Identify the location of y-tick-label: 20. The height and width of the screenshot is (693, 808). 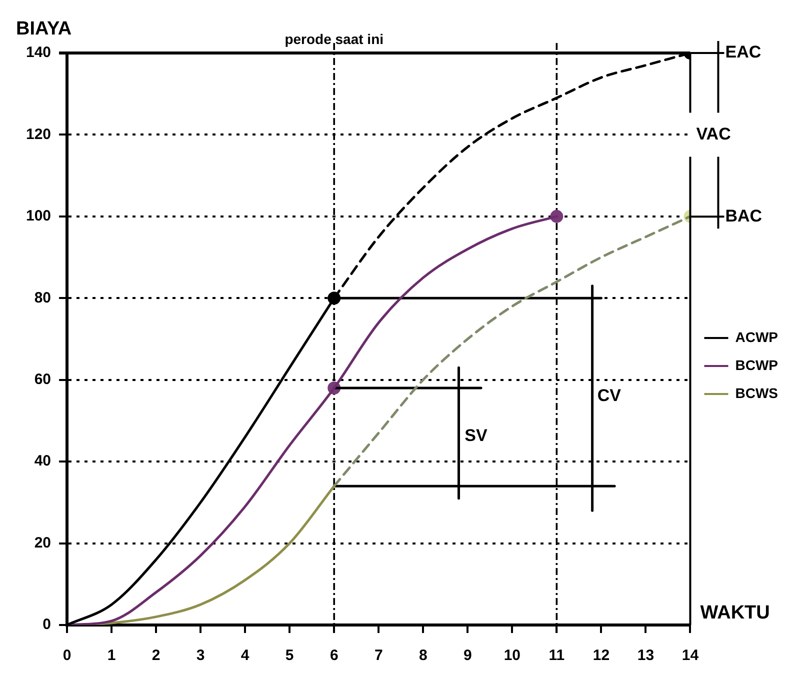
(43, 543).